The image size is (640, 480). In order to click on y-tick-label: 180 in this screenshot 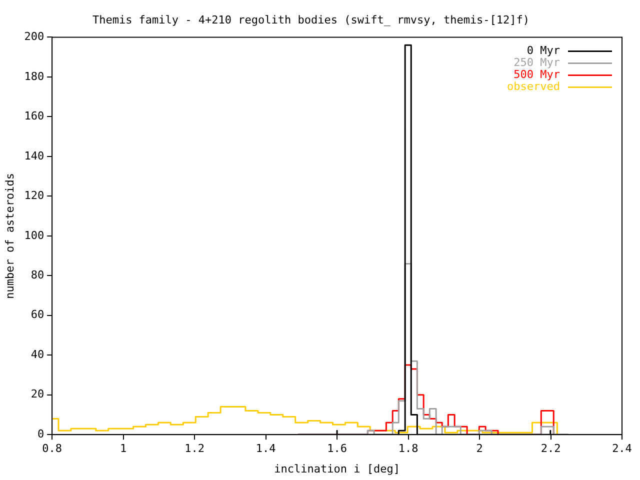, I will do `click(34, 76)`.